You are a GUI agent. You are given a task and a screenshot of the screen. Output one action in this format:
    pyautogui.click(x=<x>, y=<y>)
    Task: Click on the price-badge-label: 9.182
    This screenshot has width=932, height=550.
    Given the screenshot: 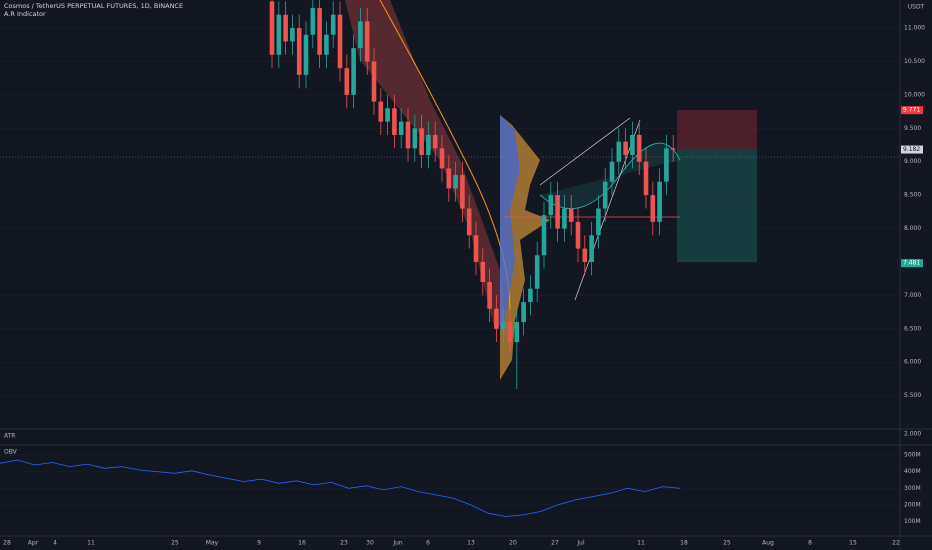 What is the action you would take?
    pyautogui.click(x=911, y=149)
    